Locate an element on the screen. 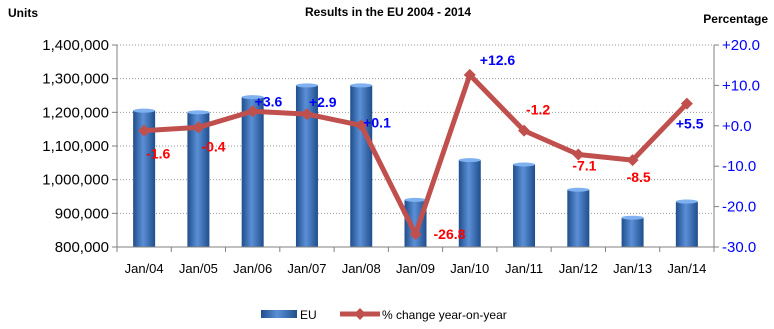 The image size is (774, 329). x-tick-label: Jan/11 is located at coordinates (524, 268).